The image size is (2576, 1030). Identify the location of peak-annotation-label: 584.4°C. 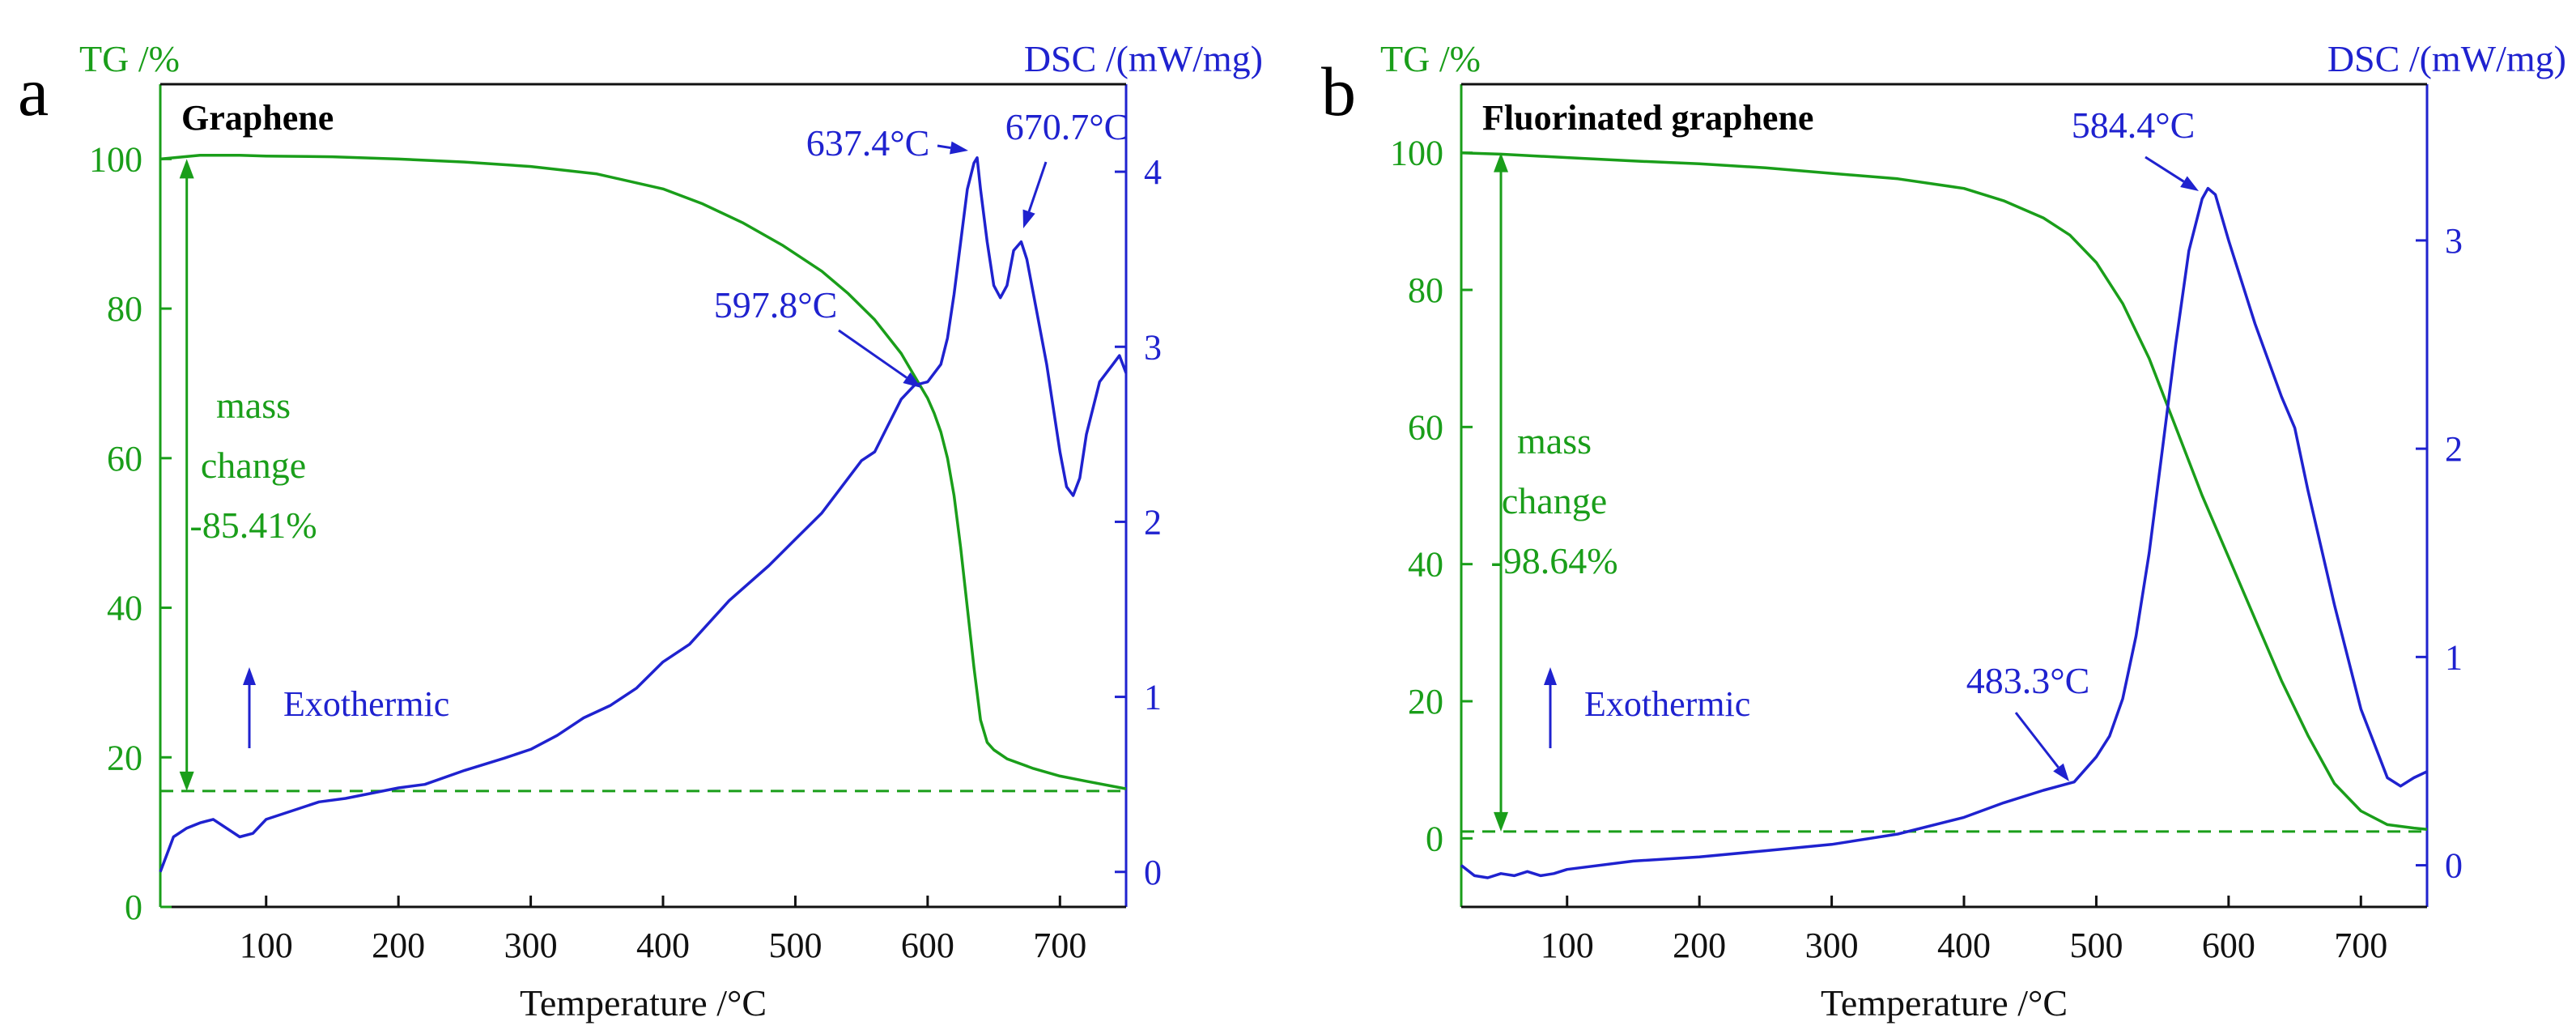
(2134, 125).